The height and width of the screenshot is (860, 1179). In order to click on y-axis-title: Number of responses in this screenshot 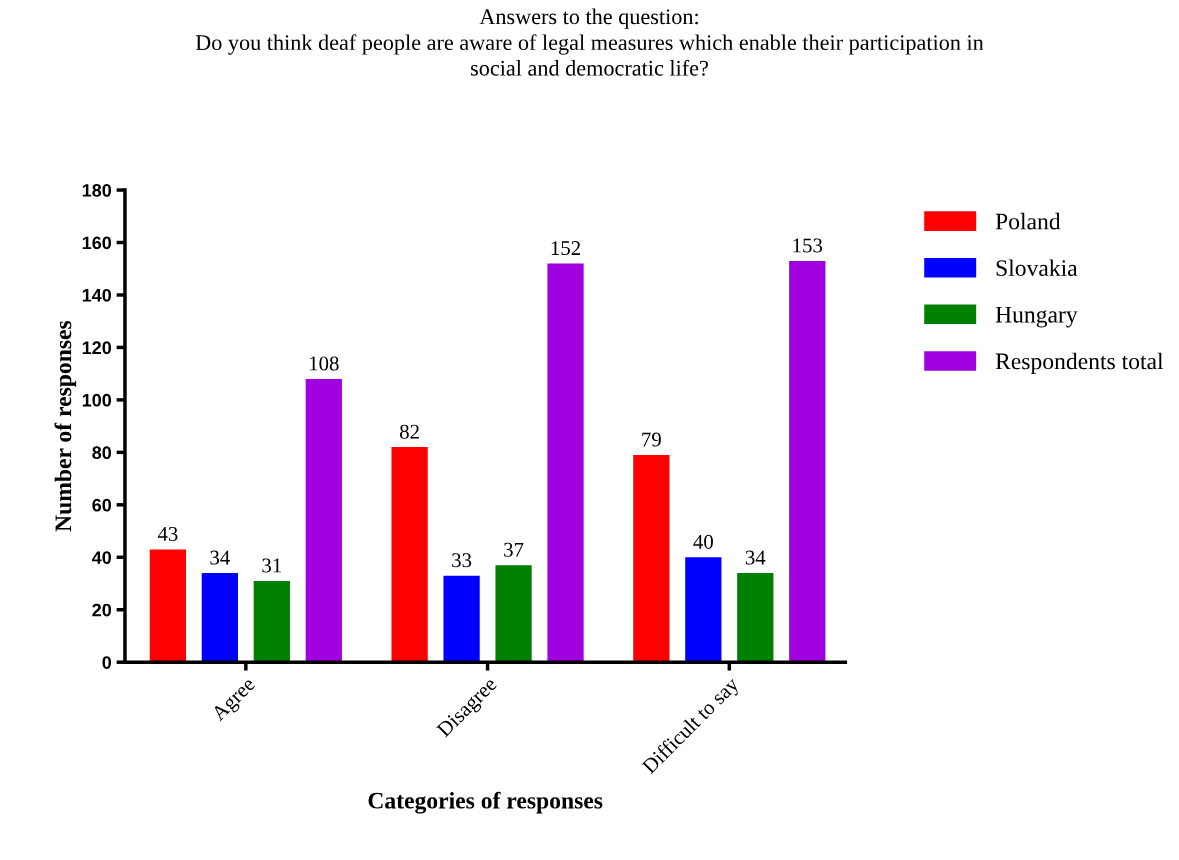, I will do `click(65, 426)`.